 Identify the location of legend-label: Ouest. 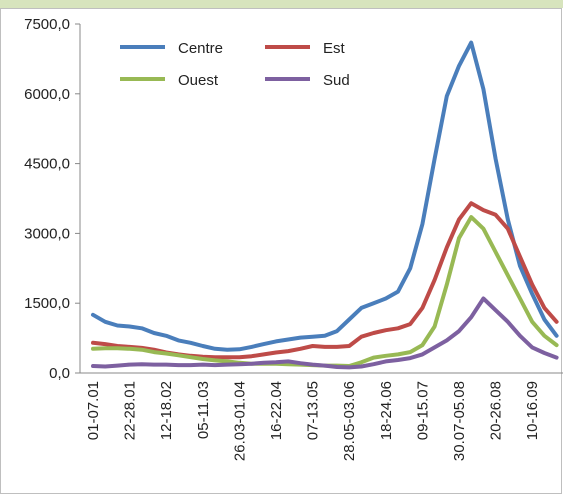
(198, 80).